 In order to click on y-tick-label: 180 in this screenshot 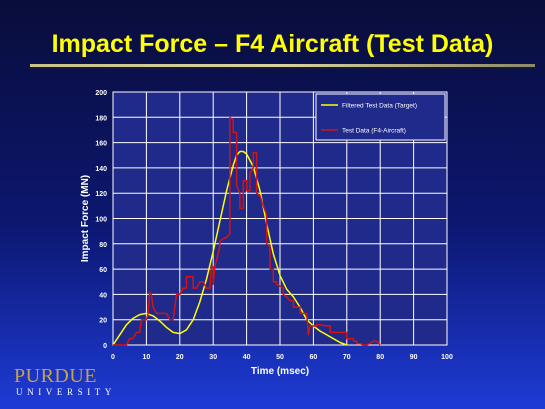, I will do `click(101, 118)`.